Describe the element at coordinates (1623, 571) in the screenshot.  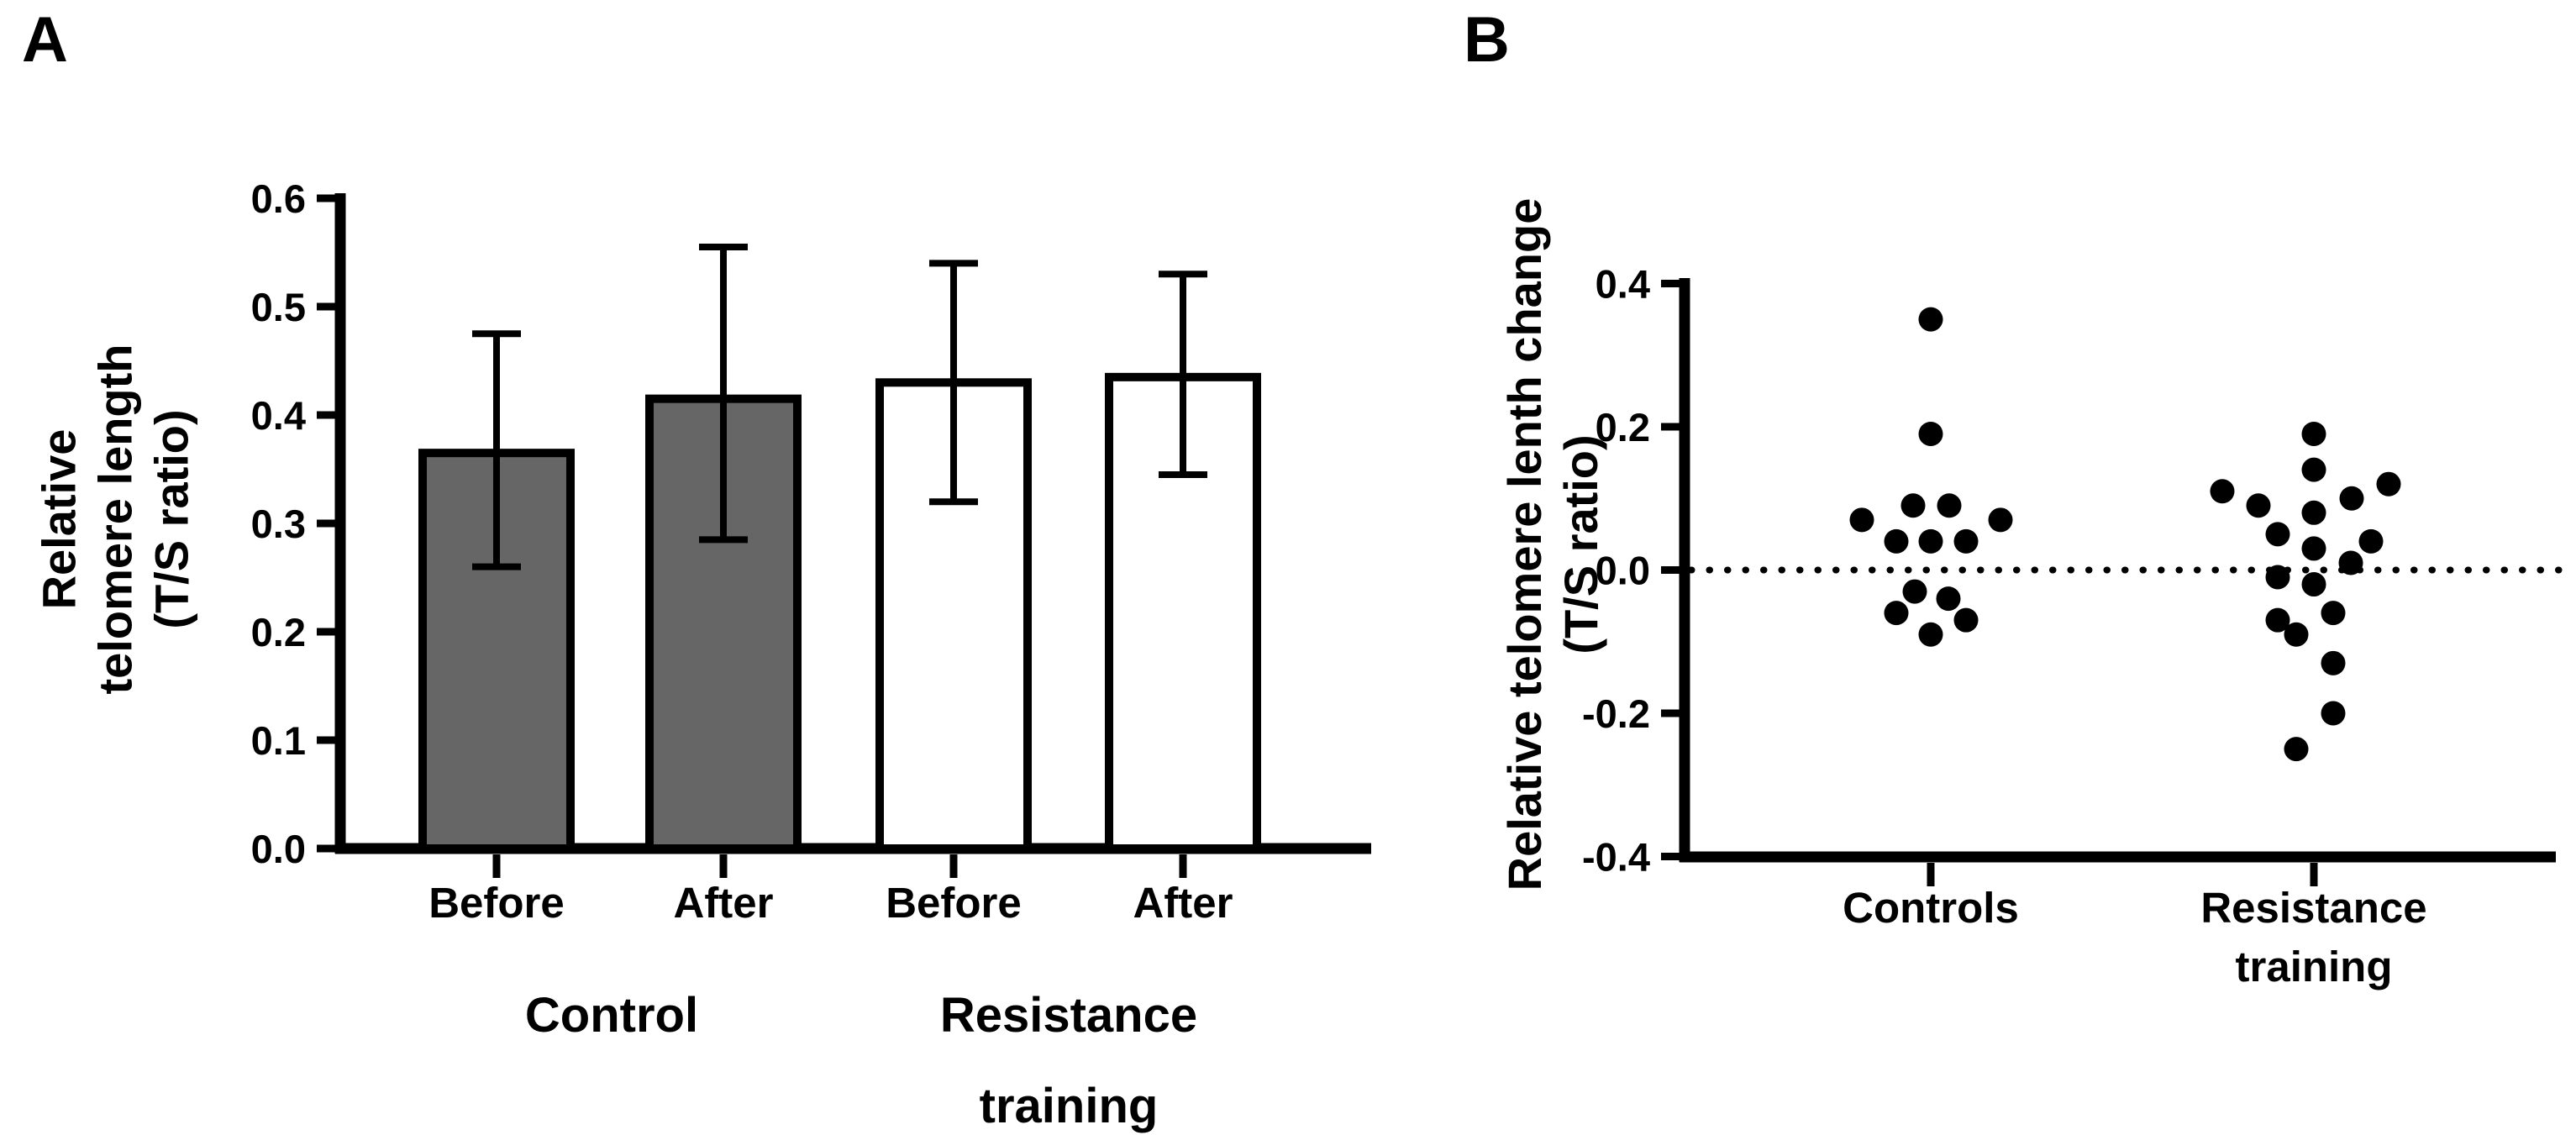
I see `b-y-tick-label: 0.0` at that location.